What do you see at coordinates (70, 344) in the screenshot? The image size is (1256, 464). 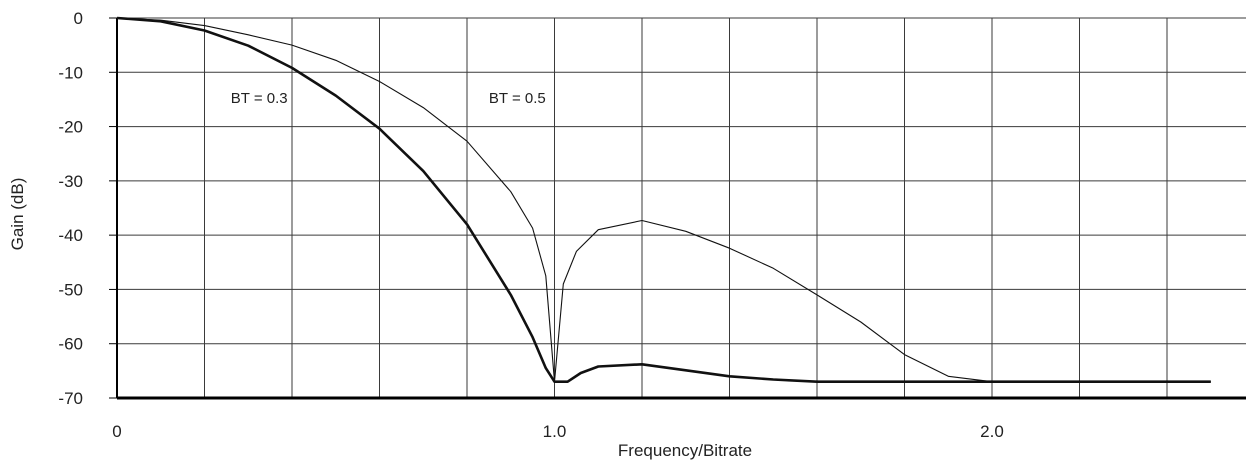 I see `y-tick-label: -60` at bounding box center [70, 344].